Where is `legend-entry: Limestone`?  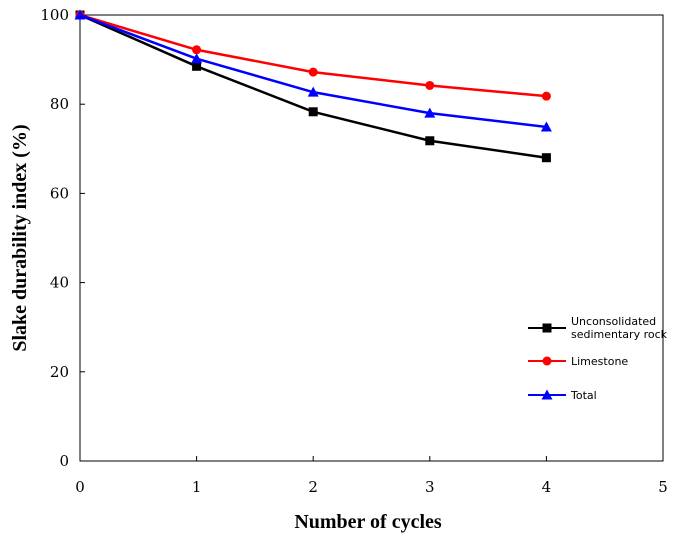 legend-entry: Limestone is located at coordinates (578, 361).